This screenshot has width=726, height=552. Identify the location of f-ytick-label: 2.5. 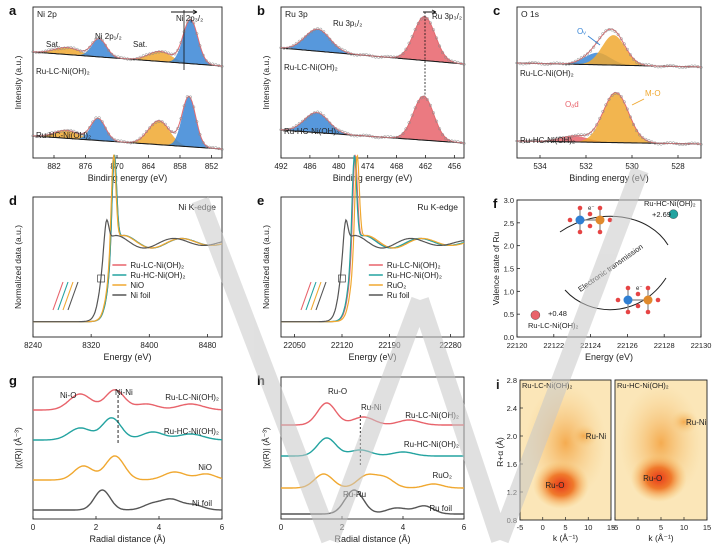
(509, 223).